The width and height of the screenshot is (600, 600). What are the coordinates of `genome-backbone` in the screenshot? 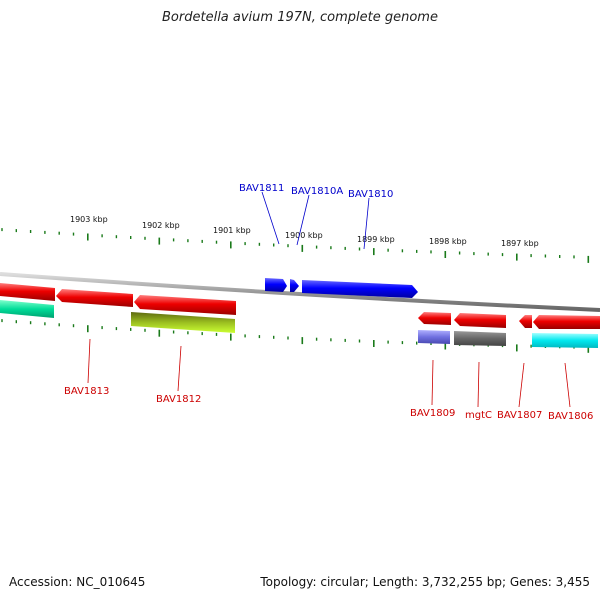 It's located at (300, 292).